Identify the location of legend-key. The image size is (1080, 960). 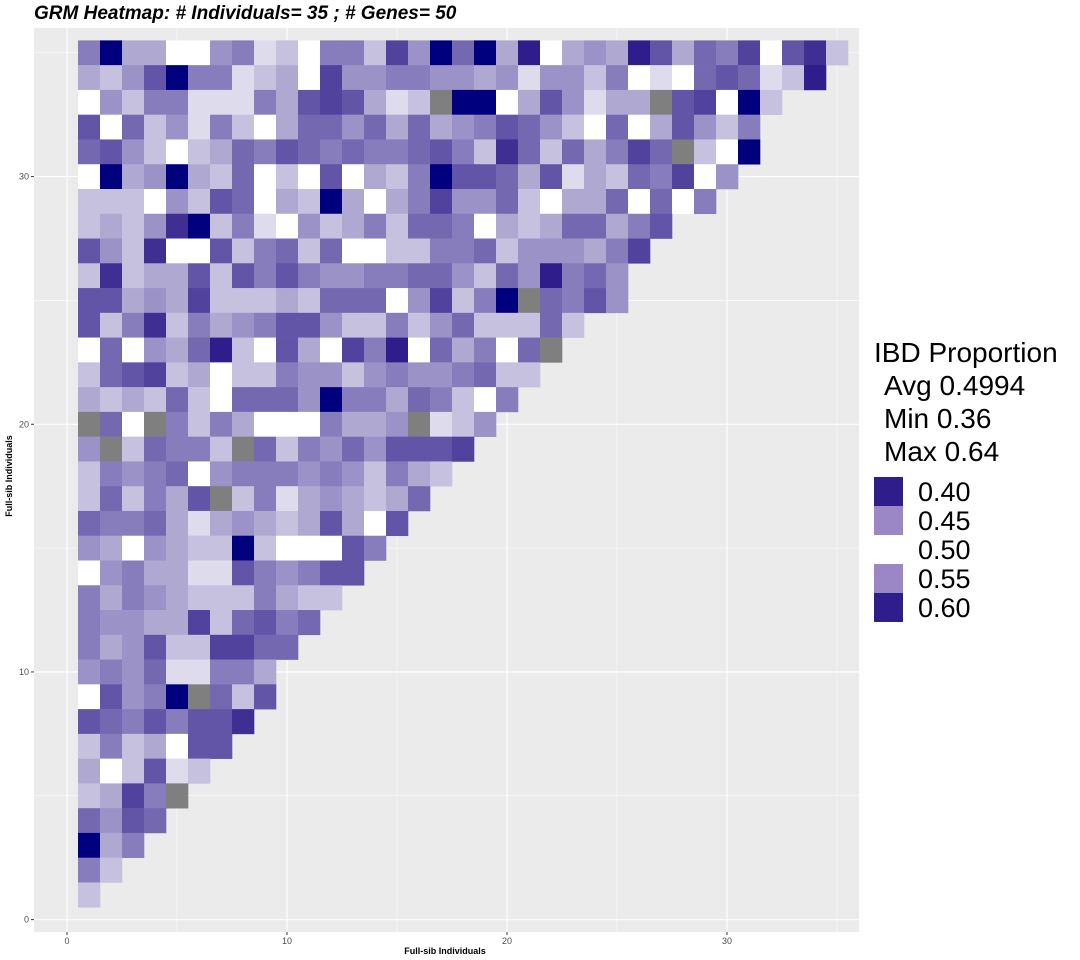
(888, 607).